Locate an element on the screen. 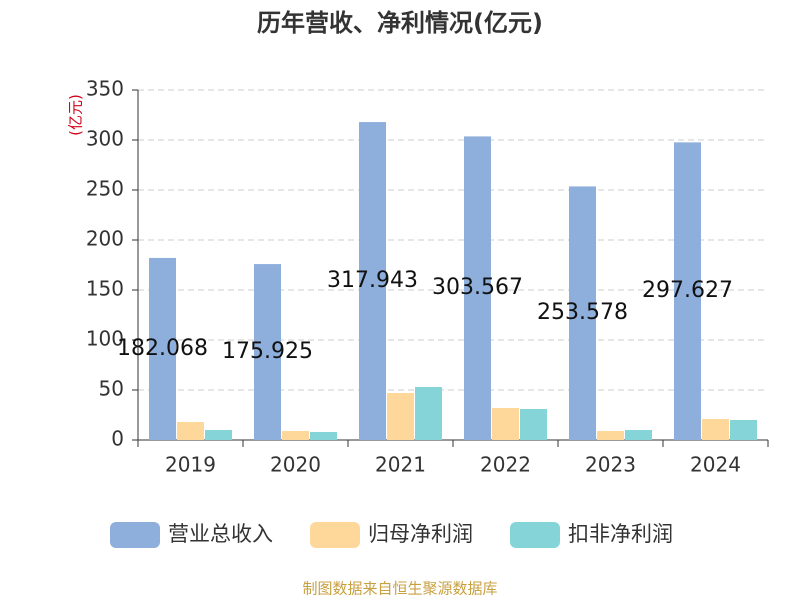 The image size is (800, 600). y-tick-label: 50 is located at coordinates (111, 389).